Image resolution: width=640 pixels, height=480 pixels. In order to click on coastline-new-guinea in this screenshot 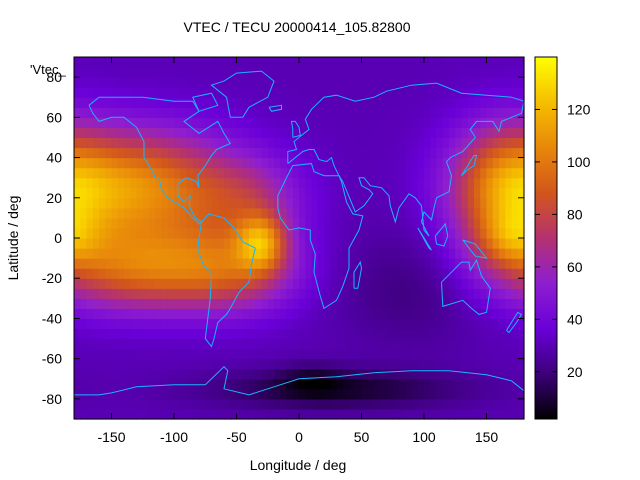, I will do `click(475, 249)`.